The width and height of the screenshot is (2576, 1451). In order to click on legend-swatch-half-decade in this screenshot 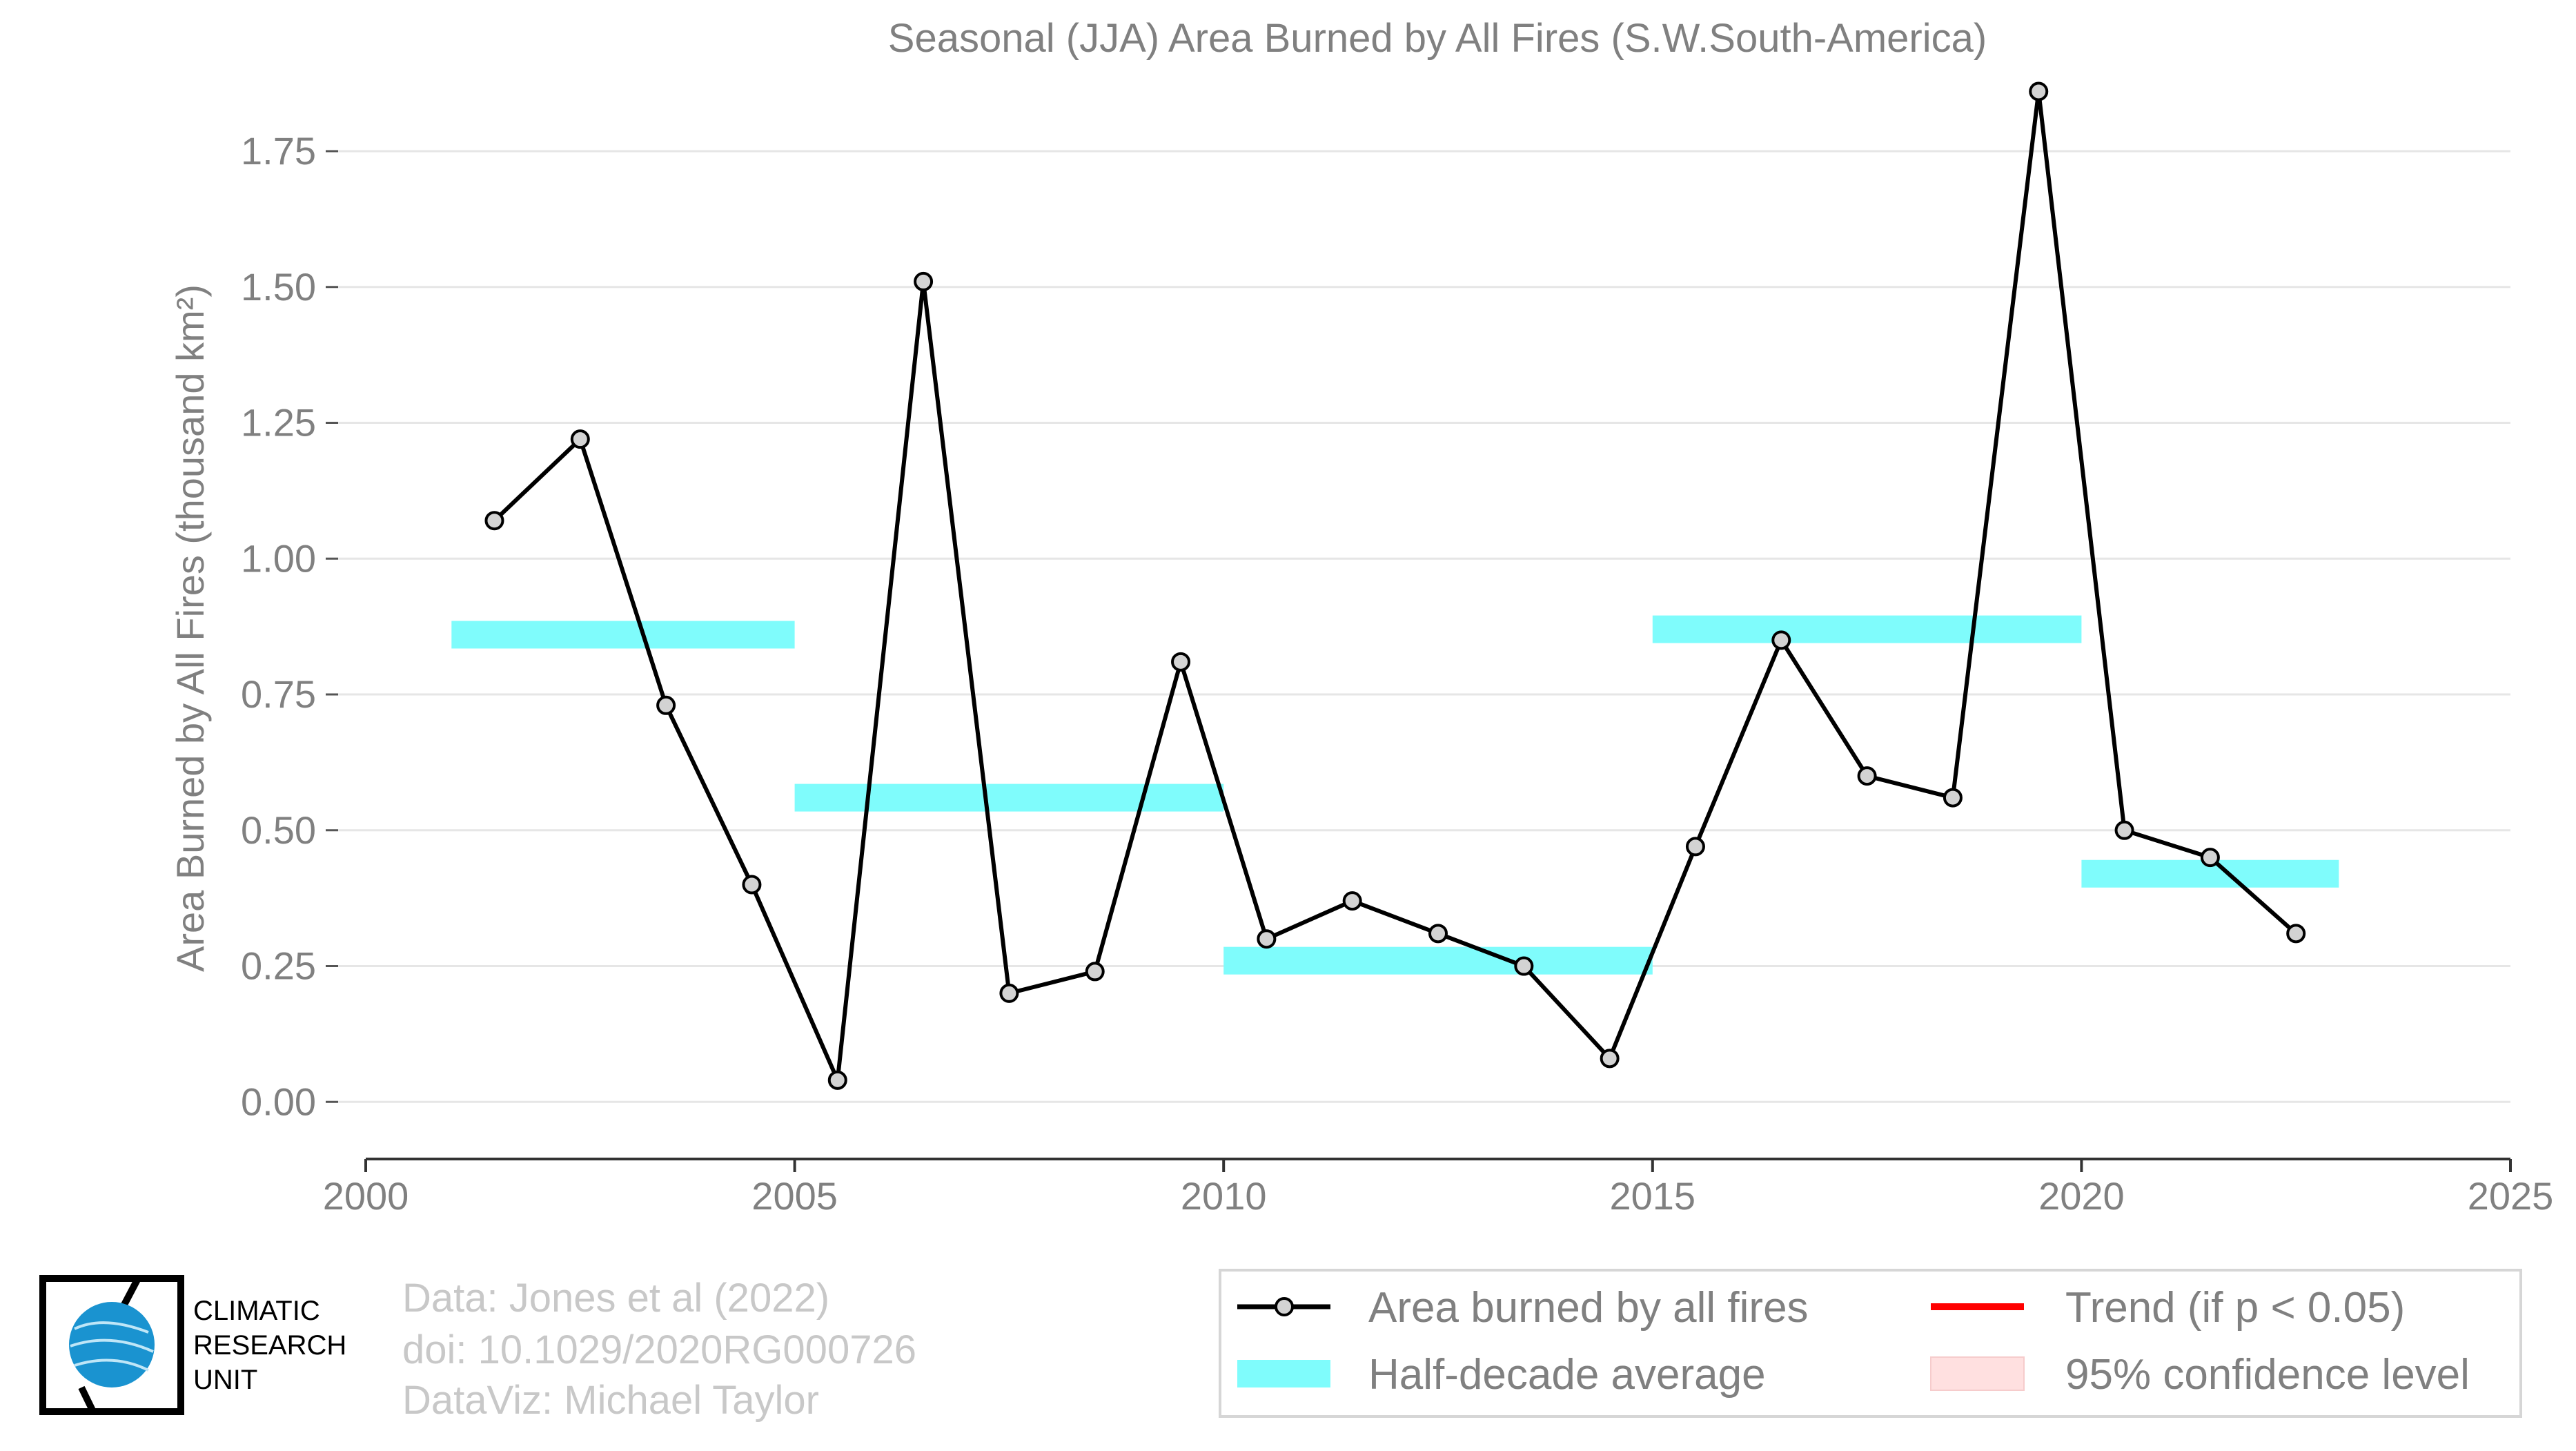, I will do `click(1283, 1373)`.